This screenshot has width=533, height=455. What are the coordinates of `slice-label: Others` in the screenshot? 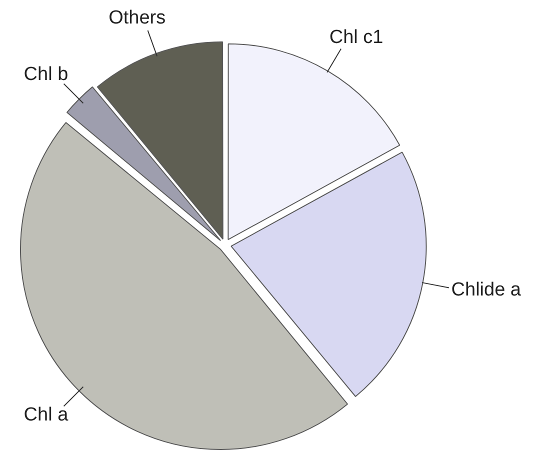 It's located at (137, 17).